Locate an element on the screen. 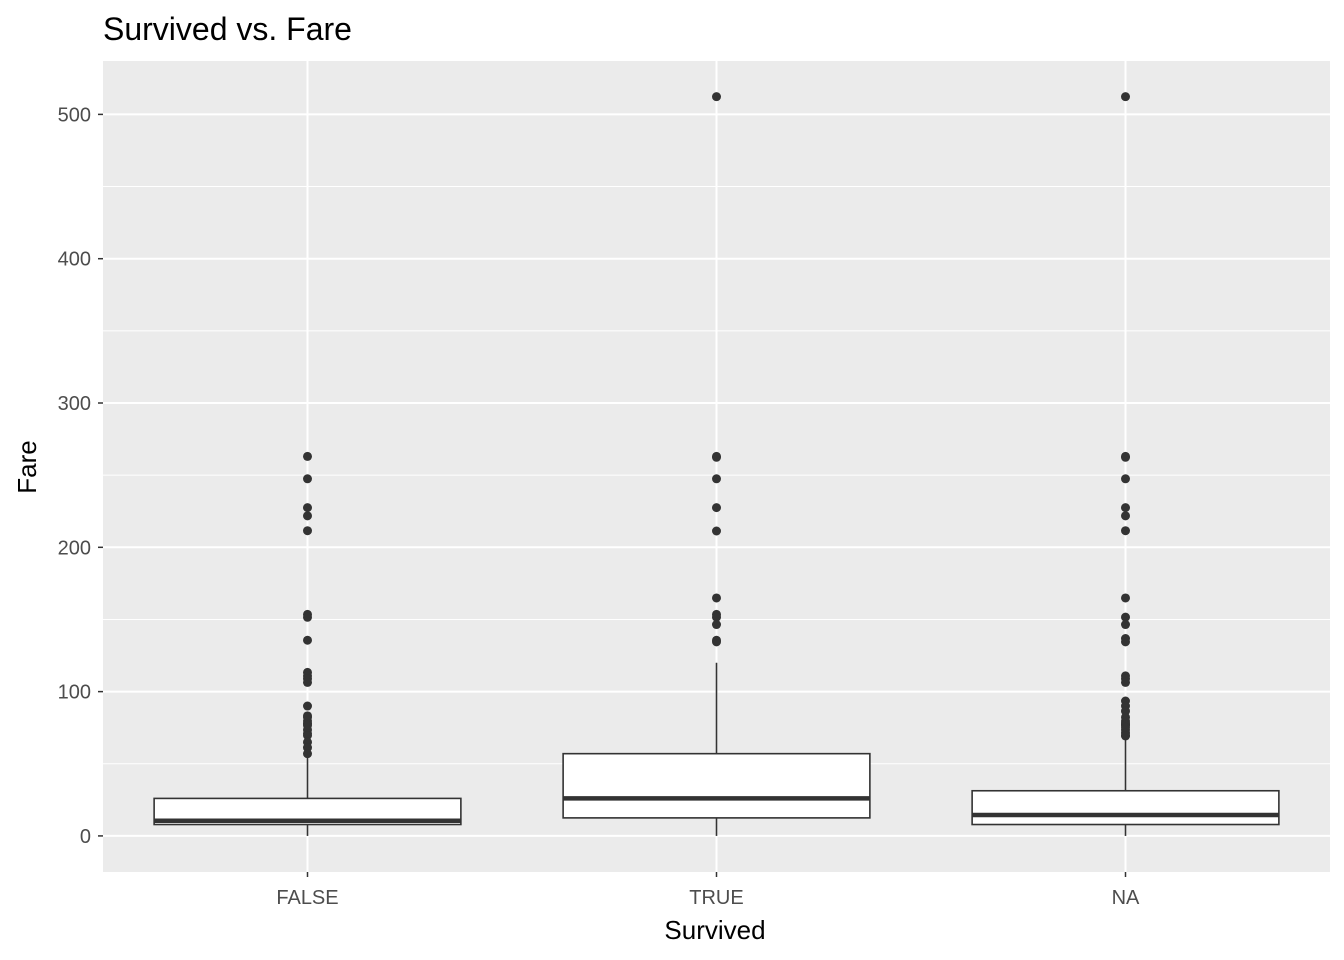 The height and width of the screenshot is (960, 1344). chart-title: Survived vs. Fare is located at coordinates (227, 29).